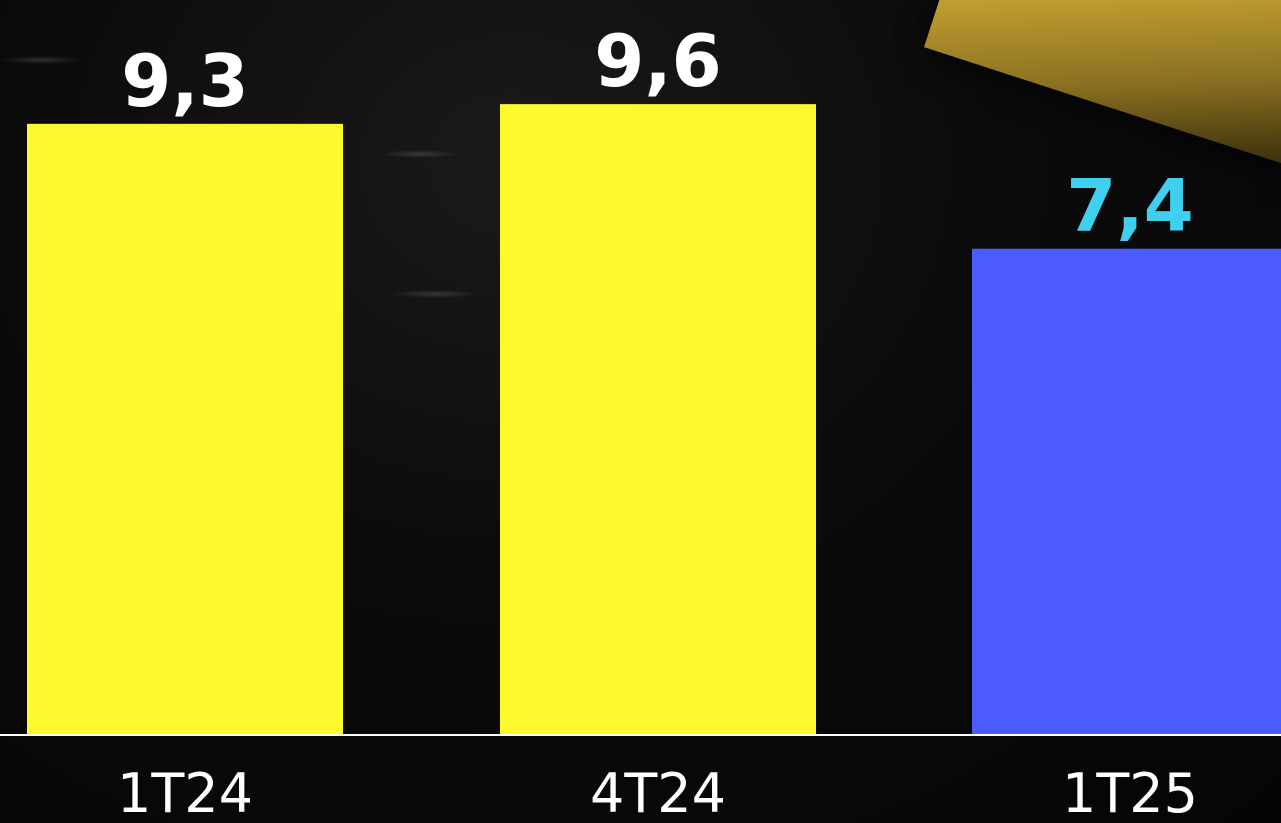 The height and width of the screenshot is (823, 1281). I want to click on bar-1t25, so click(1126, 491).